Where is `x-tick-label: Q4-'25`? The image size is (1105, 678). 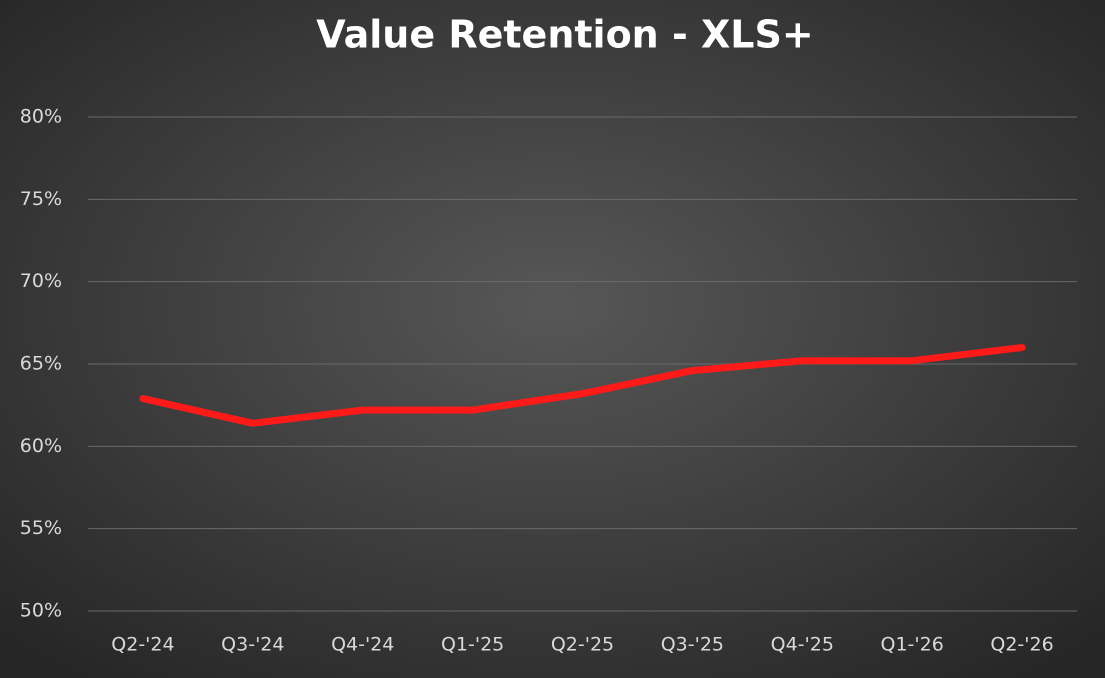 x-tick-label: Q4-'25 is located at coordinates (802, 645).